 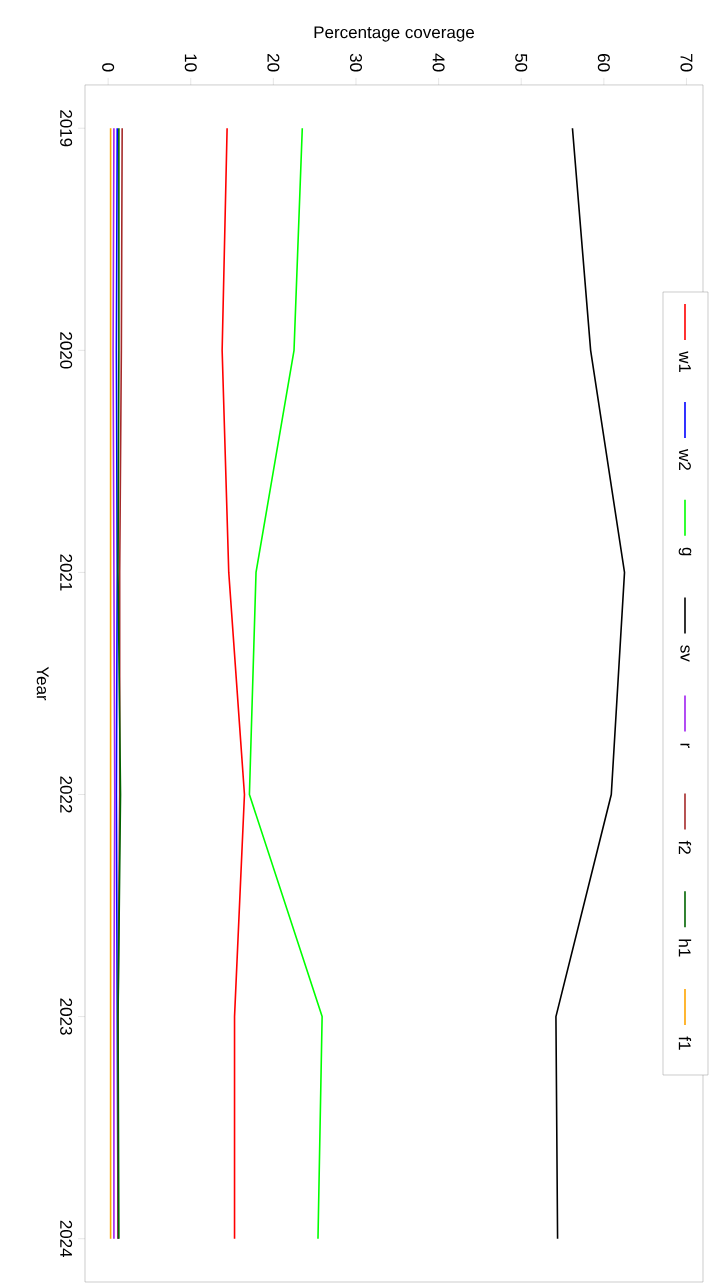 What do you see at coordinates (190, 63) in the screenshot?
I see `x-tick-label: 10` at bounding box center [190, 63].